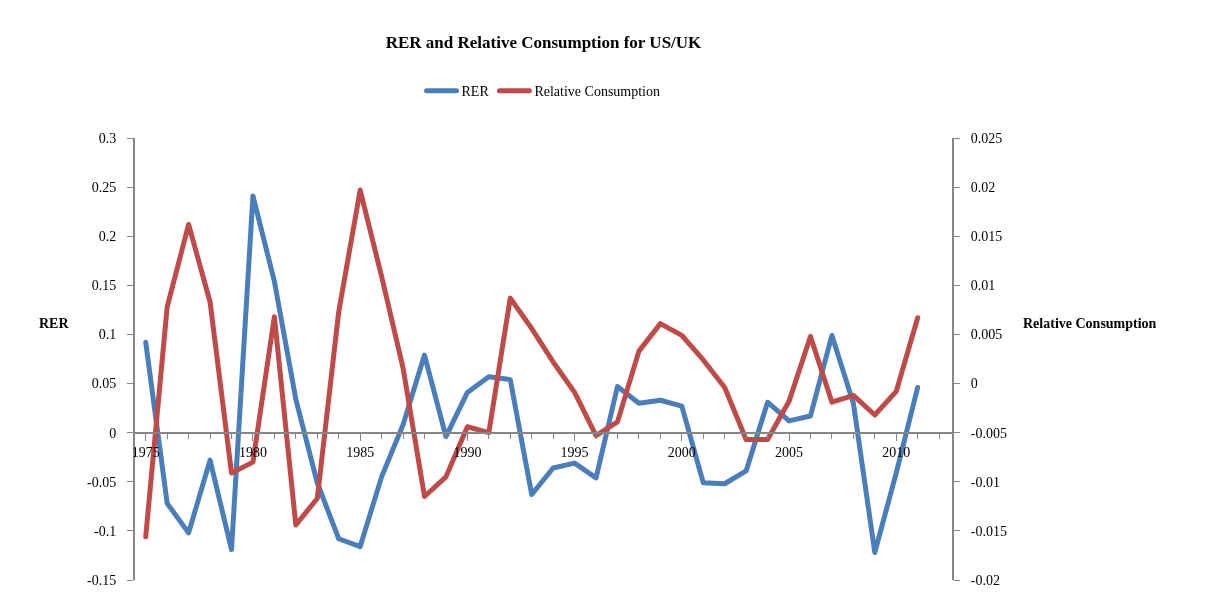 The image size is (1220, 605). What do you see at coordinates (107, 138) in the screenshot?
I see `y-tick-label: 0.3` at bounding box center [107, 138].